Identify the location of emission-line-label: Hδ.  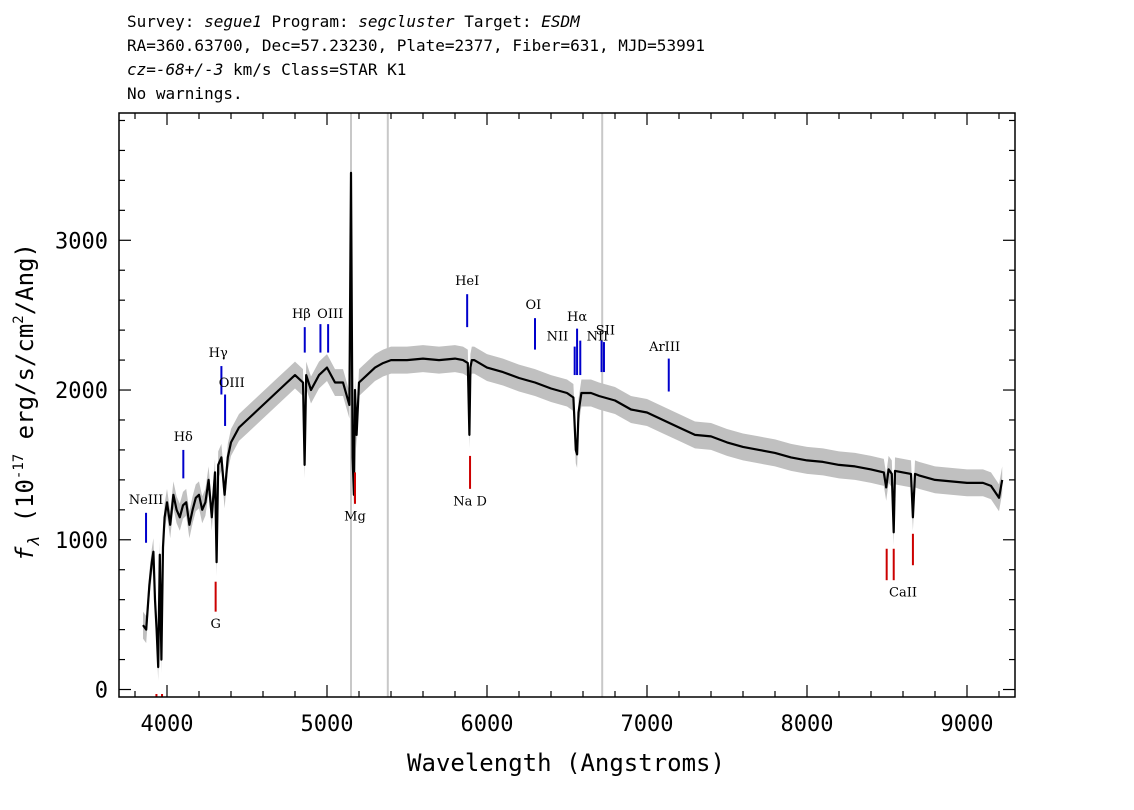
(183, 437).